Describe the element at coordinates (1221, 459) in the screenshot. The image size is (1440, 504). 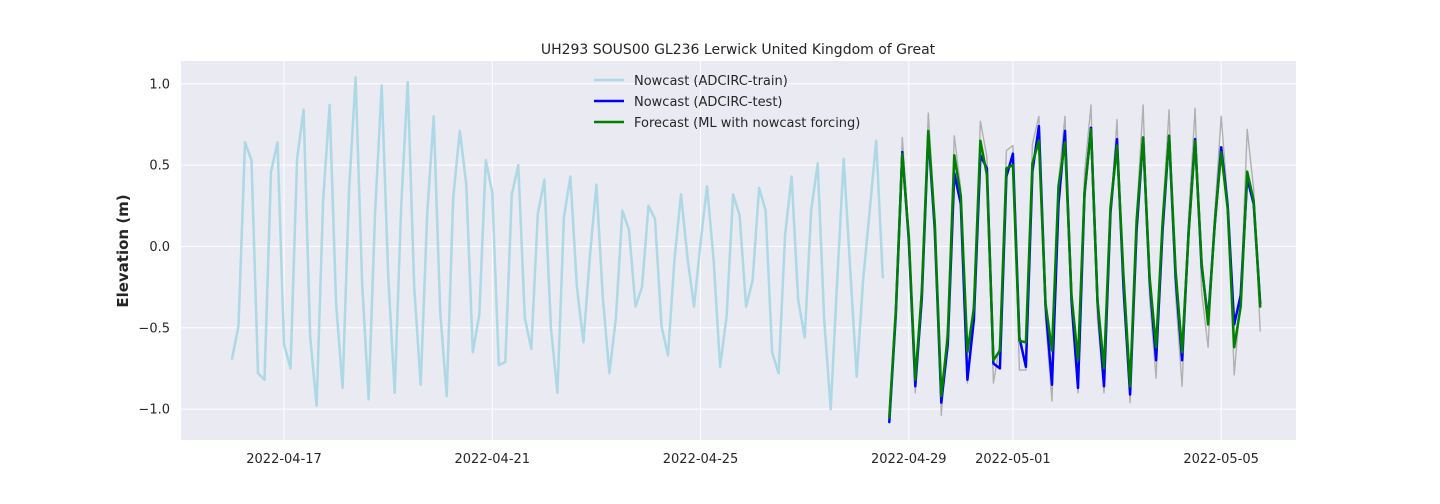
I see `x-tick-label: 2022-05-05` at that location.